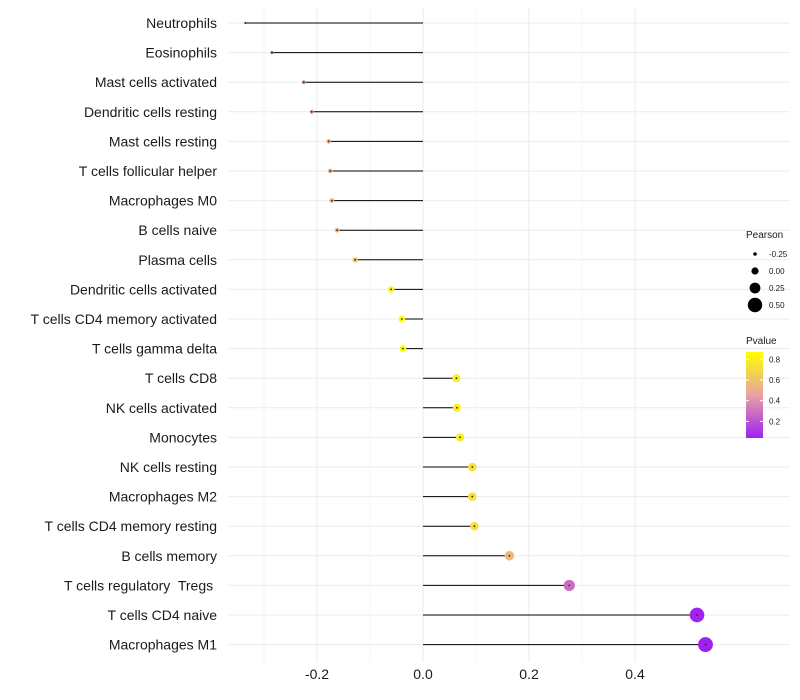  What do you see at coordinates (169, 556) in the screenshot?
I see `category-label: B cells memory` at bounding box center [169, 556].